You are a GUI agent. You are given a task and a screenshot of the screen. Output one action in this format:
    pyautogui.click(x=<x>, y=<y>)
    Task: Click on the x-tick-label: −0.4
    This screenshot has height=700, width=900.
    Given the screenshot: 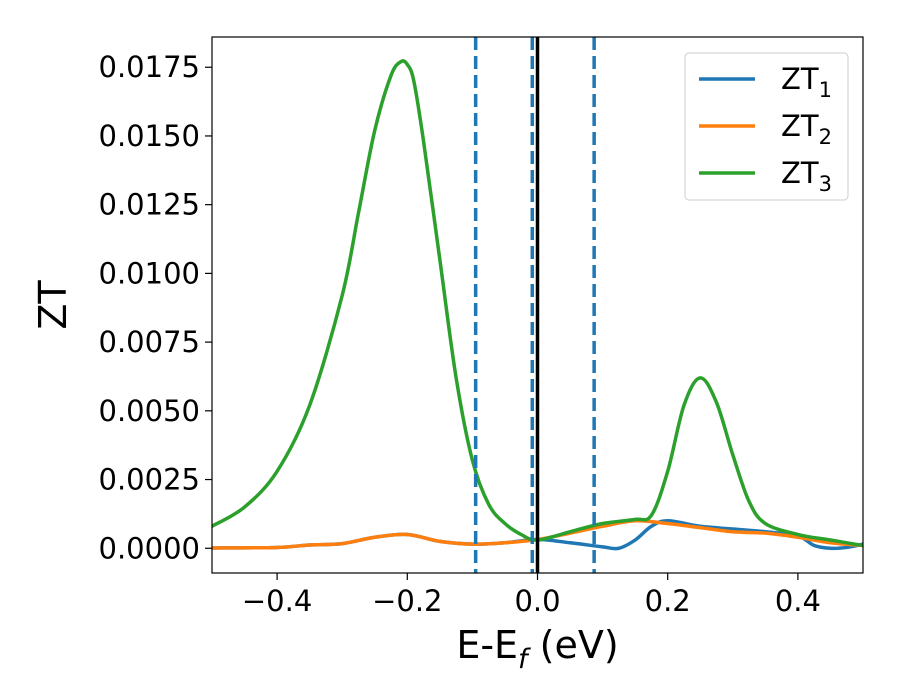 What is the action you would take?
    pyautogui.click(x=277, y=601)
    